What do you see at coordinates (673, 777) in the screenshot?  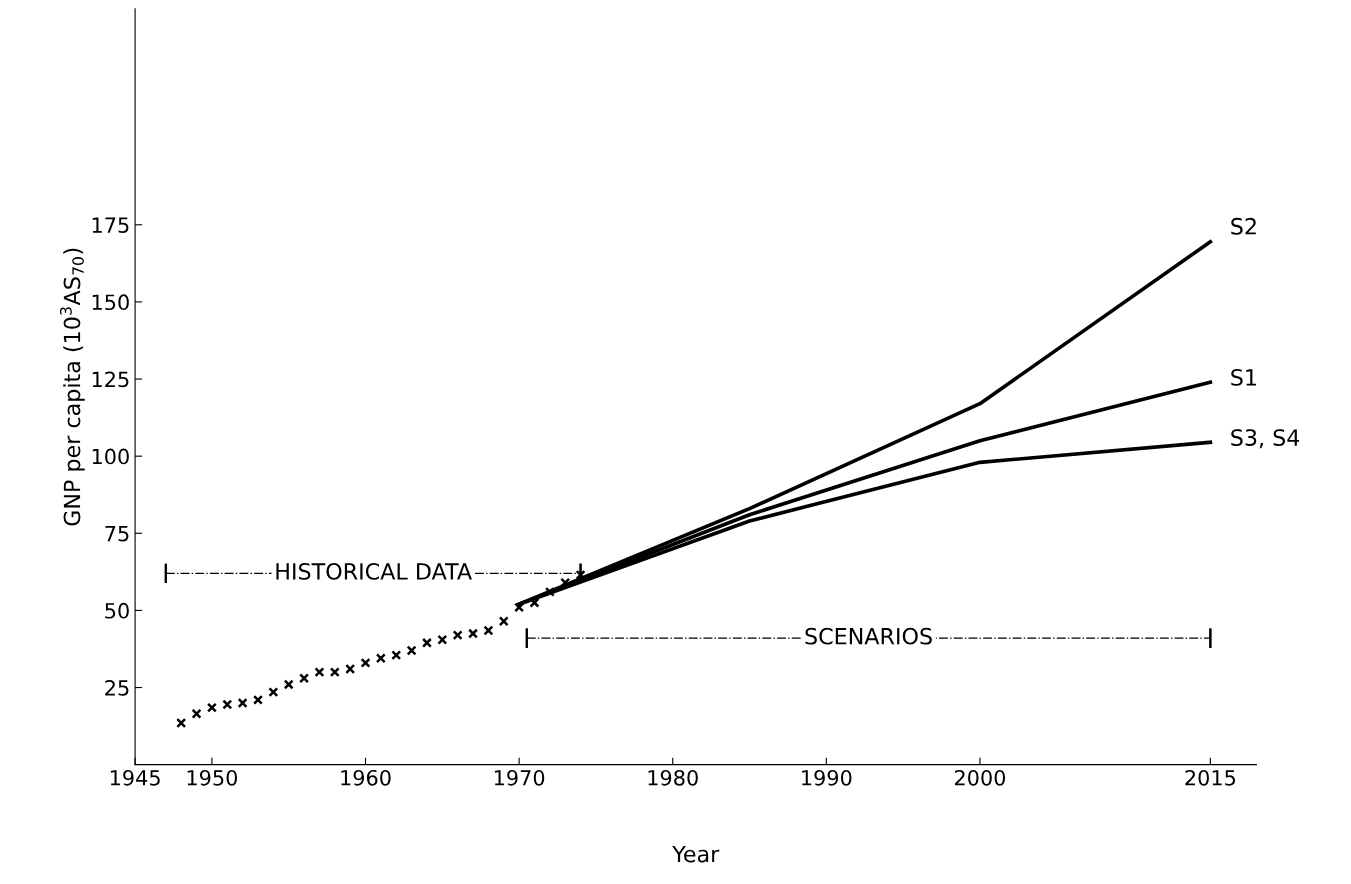 I see `x-tick-label: 1980` at bounding box center [673, 777].